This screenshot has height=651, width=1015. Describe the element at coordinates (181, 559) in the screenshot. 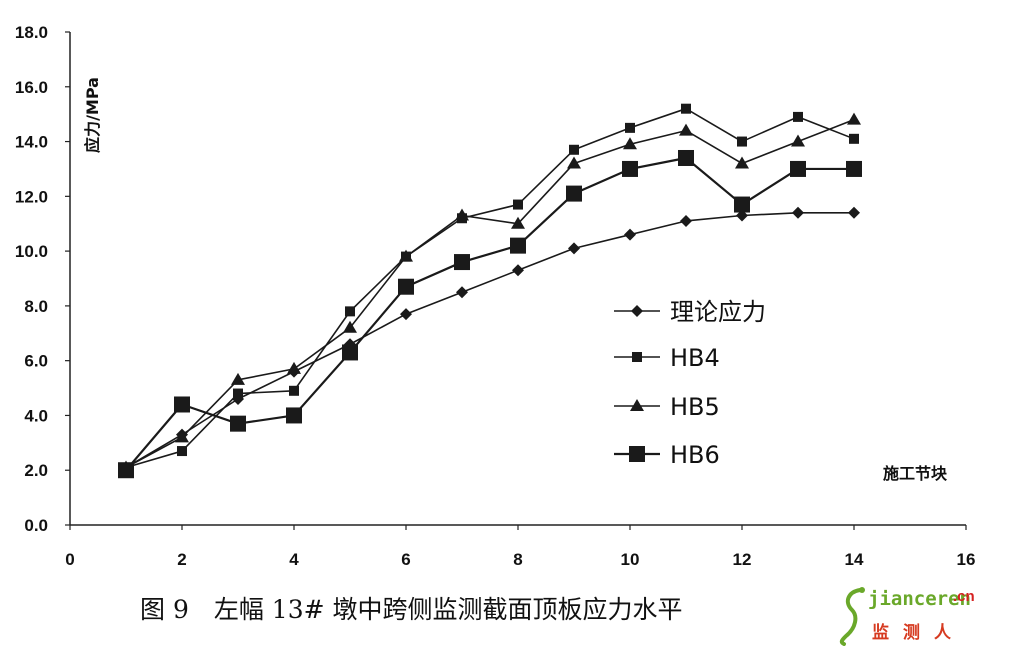

I see `x-tick-label: 2` at that location.